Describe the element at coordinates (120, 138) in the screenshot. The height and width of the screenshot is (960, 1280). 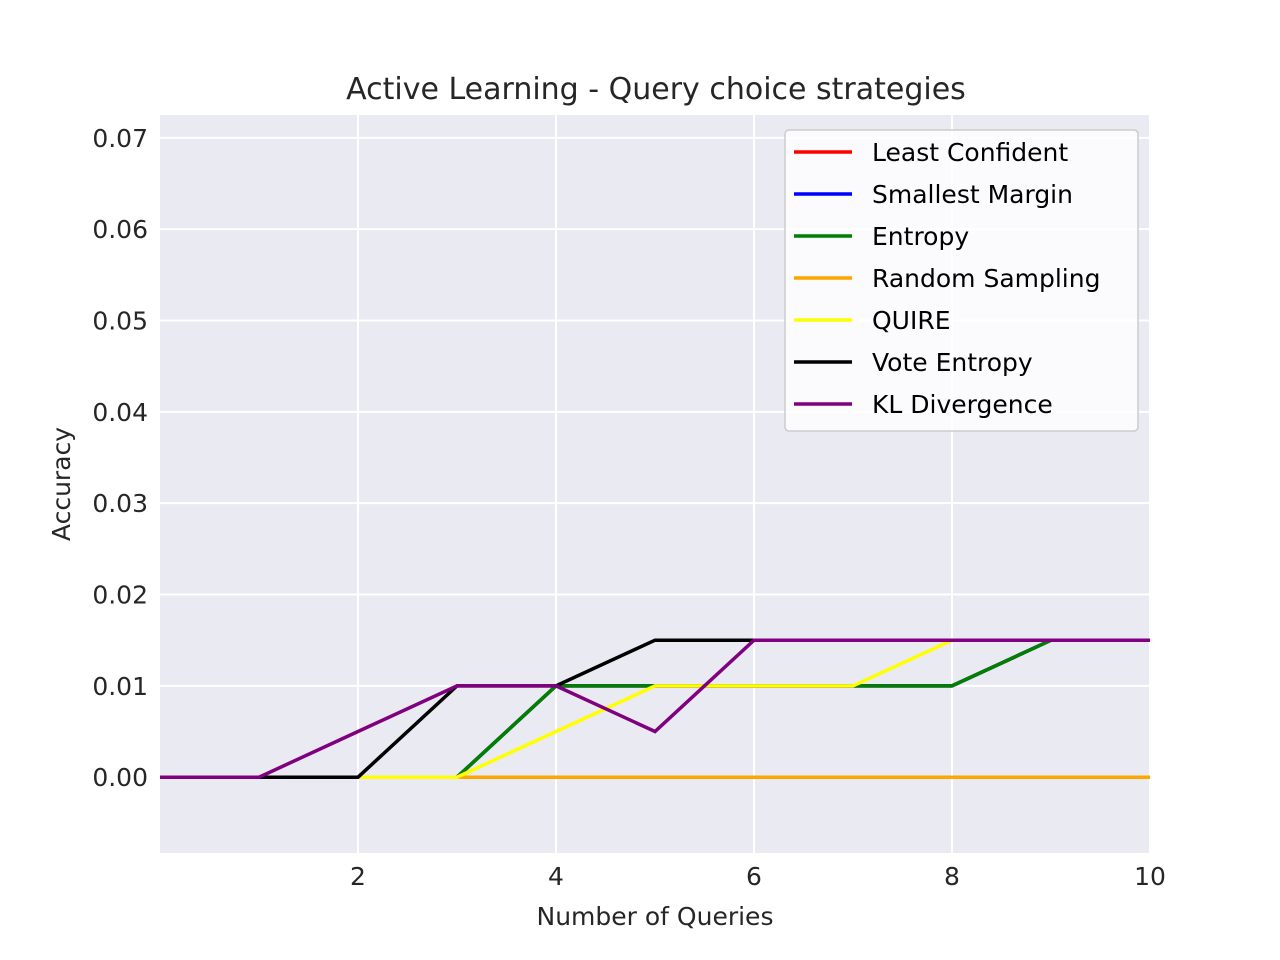
I see `y-tick-label: 0.07` at that location.